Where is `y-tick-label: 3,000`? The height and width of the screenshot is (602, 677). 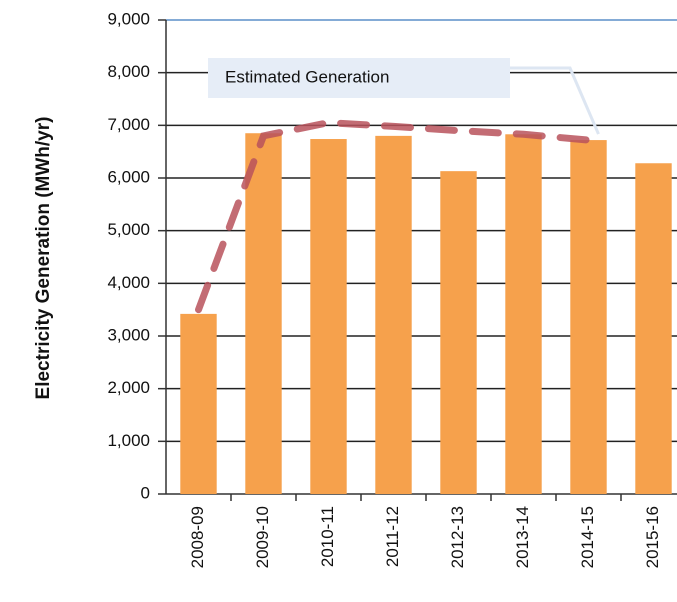 y-tick-label: 3,000 is located at coordinates (128, 334).